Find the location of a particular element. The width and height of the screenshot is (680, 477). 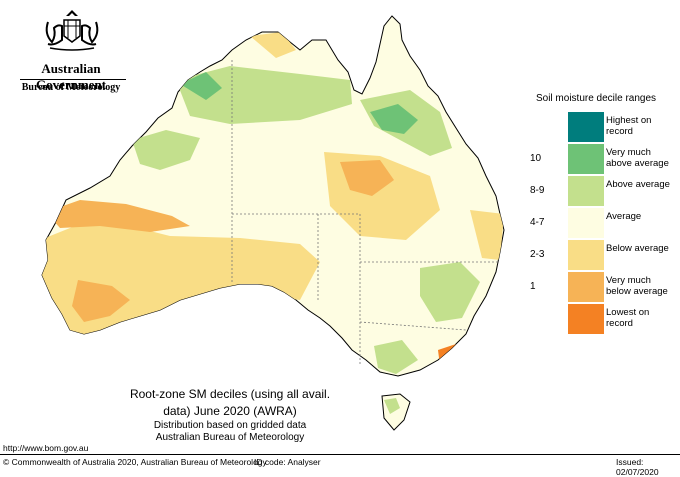

caption-note-line-2: Australian Bureau of Meteorology is located at coordinates (230, 437).